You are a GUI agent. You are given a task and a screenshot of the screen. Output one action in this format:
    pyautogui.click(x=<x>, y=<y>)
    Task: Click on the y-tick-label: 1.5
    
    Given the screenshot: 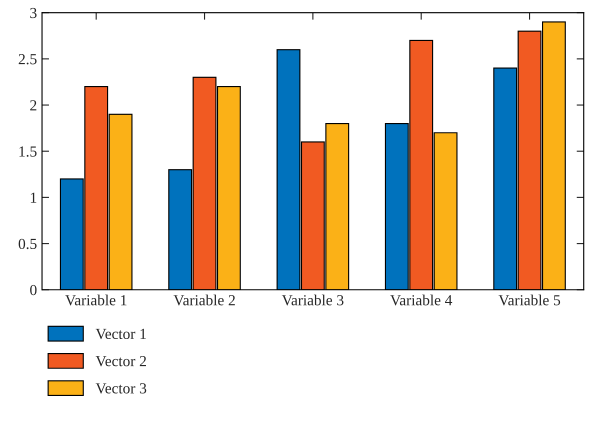 What is the action you would take?
    pyautogui.click(x=28, y=151)
    